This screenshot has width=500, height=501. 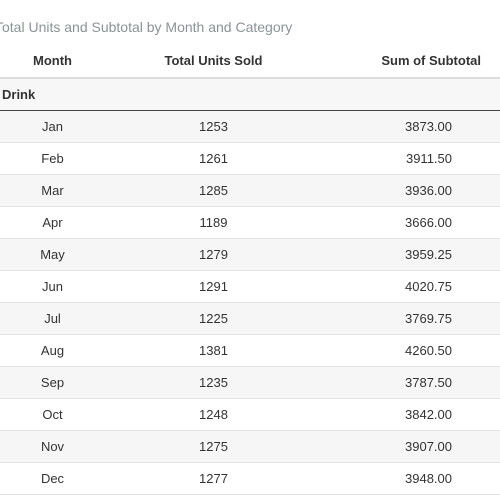 I want to click on header-row: Month Total Units Sold Sum of Subtotal, so click(x=250, y=61).